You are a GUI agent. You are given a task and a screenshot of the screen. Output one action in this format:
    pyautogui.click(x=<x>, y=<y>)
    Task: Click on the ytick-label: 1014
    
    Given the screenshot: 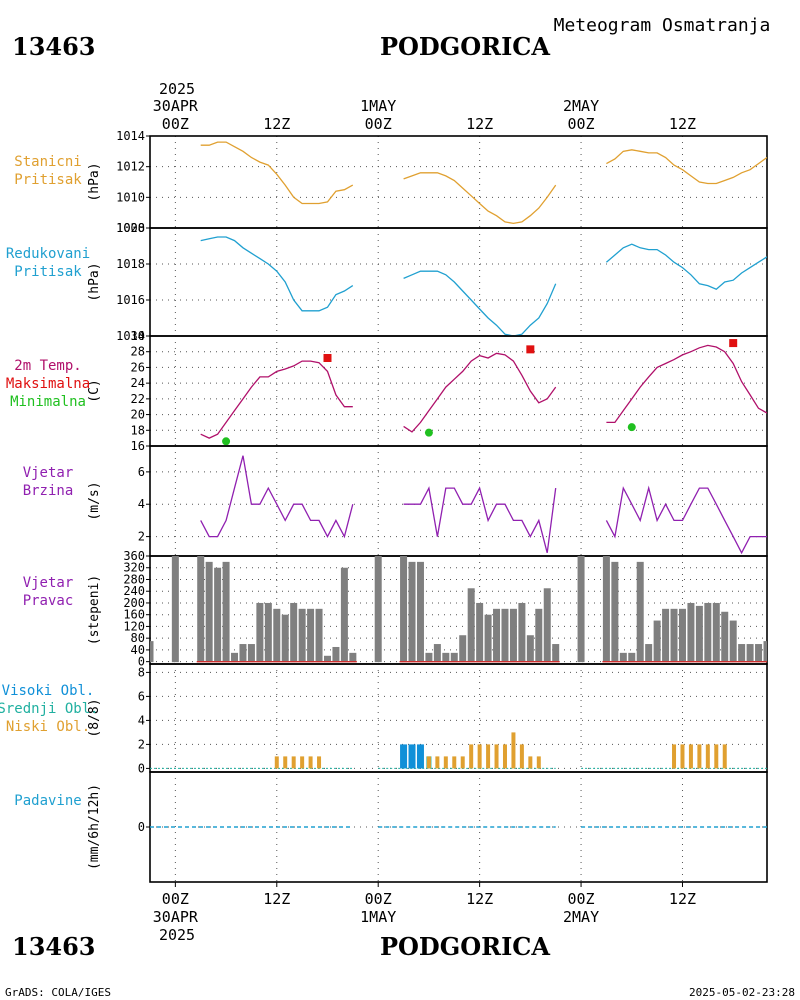 What is the action you would take?
    pyautogui.click(x=130, y=136)
    